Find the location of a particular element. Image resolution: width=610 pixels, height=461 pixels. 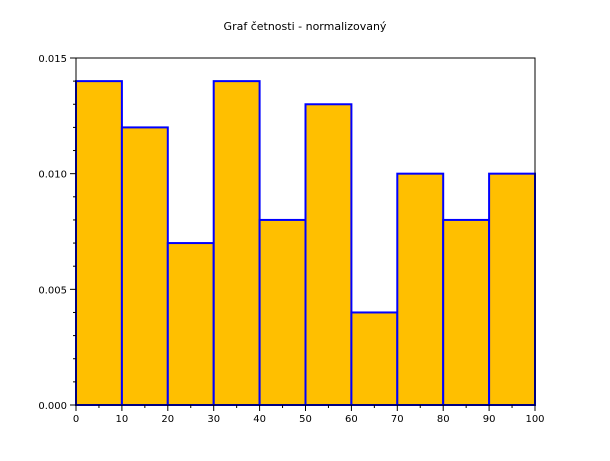

x-tick-label: 60 is located at coordinates (351, 419).